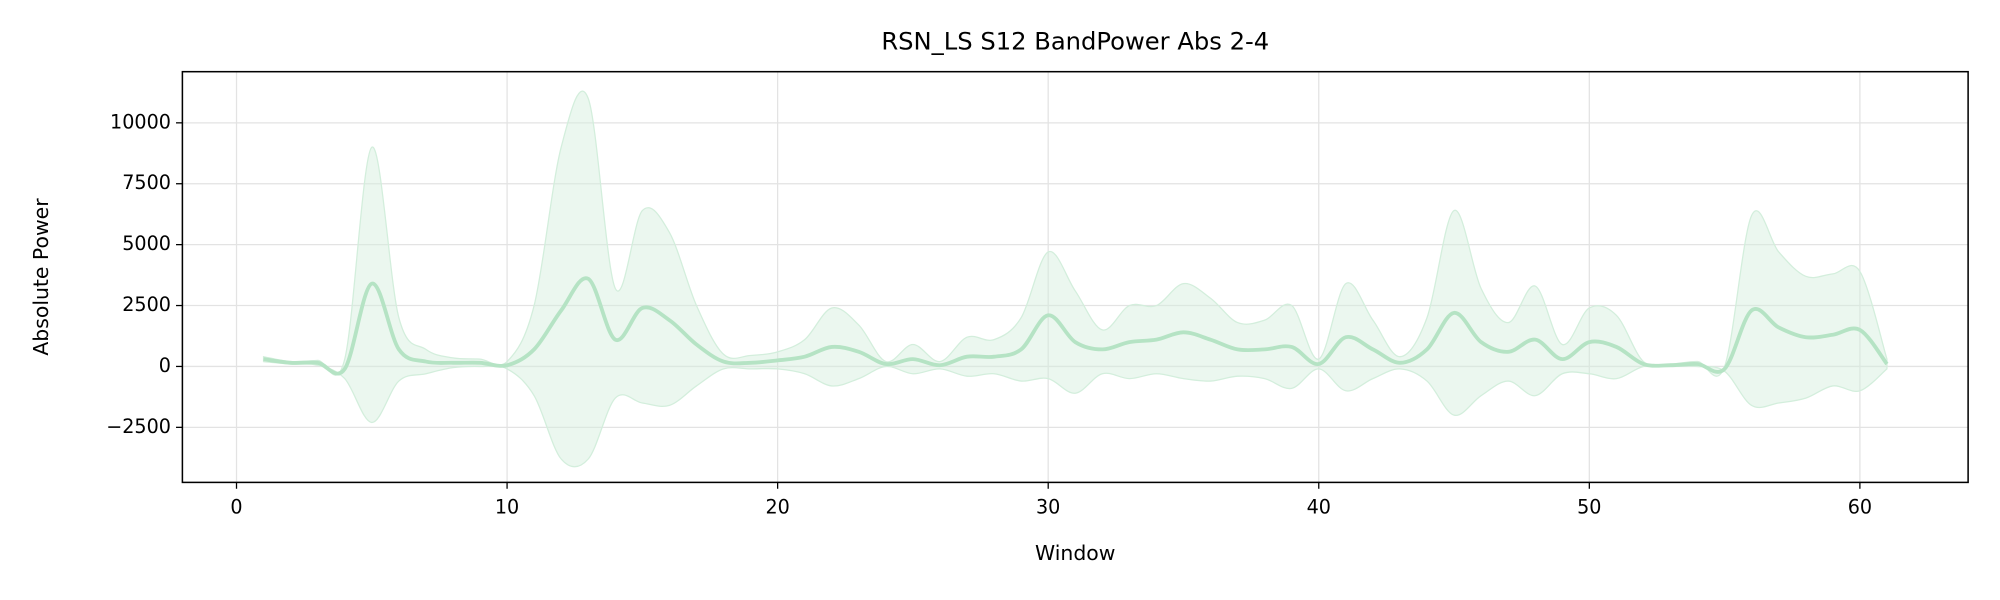  Describe the element at coordinates (1319, 506) in the screenshot. I see `x-tick-label: 40` at that location.